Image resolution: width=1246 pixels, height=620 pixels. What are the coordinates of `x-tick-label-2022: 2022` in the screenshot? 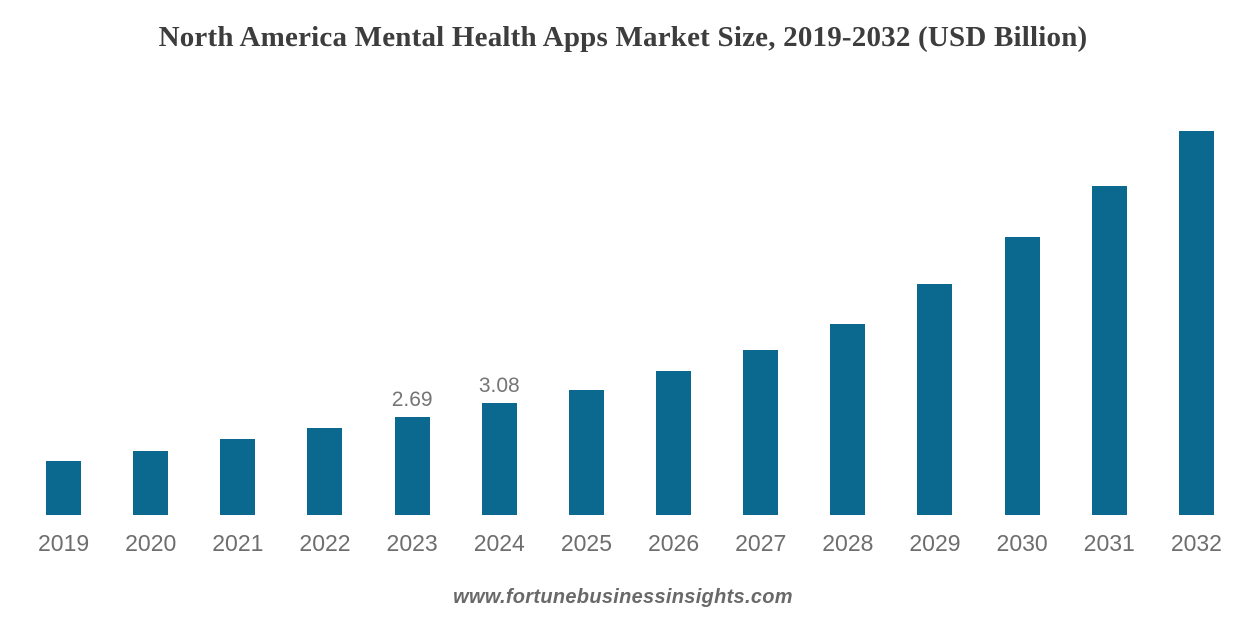 It's located at (325, 543).